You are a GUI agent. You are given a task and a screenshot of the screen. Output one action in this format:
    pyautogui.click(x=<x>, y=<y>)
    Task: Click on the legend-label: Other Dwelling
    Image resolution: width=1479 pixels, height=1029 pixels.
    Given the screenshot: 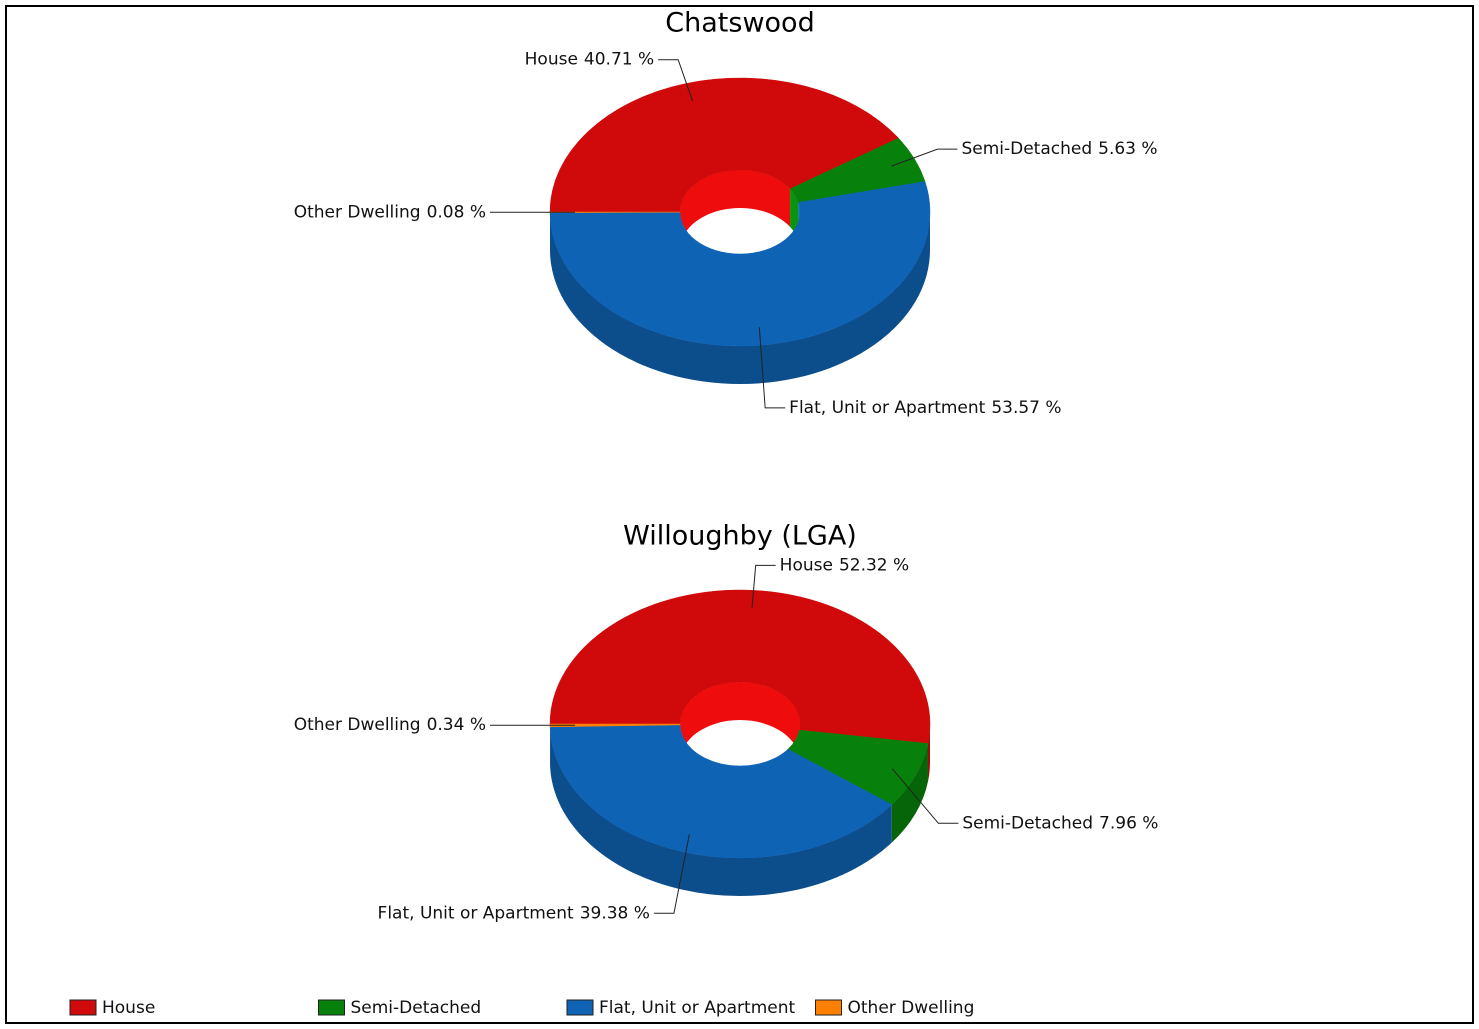 What is the action you would take?
    pyautogui.click(x=911, y=1008)
    